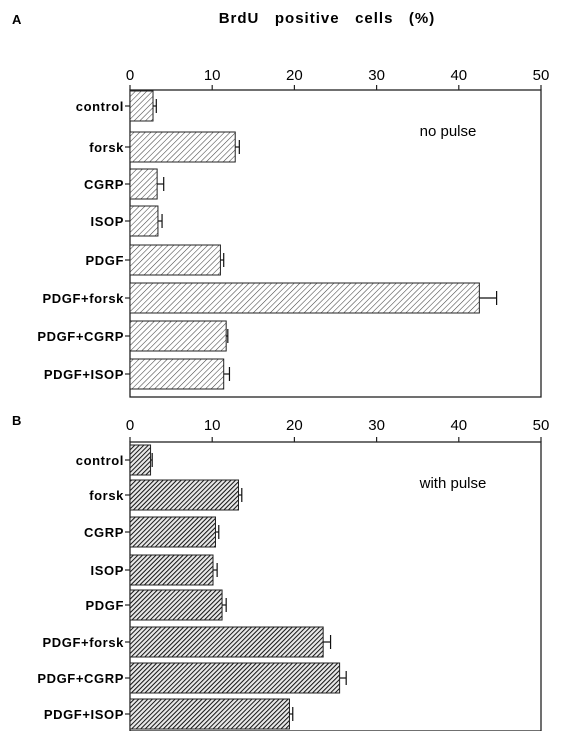 The image size is (561, 731). Describe the element at coordinates (453, 483) in the screenshot. I see `panel-annotation: with pulse` at that location.